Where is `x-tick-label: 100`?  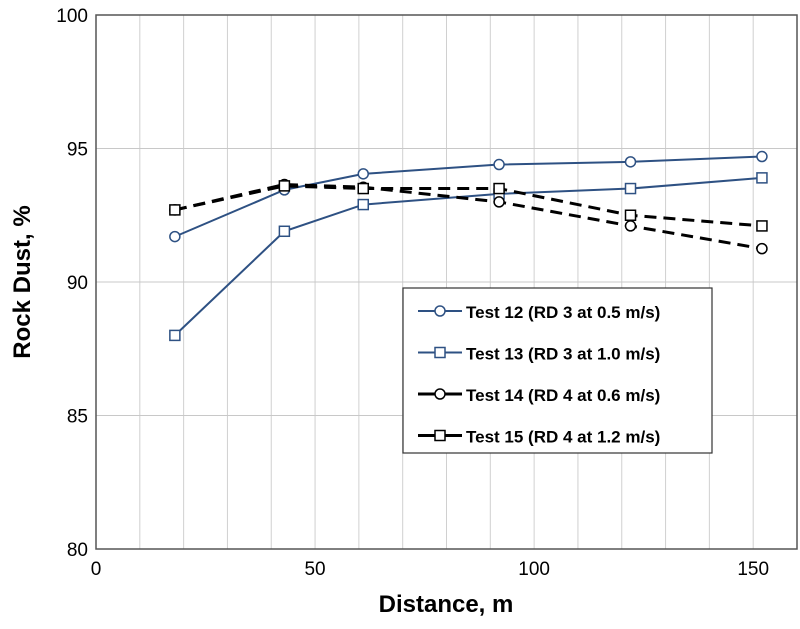 x-tick-label: 100 is located at coordinates (534, 569).